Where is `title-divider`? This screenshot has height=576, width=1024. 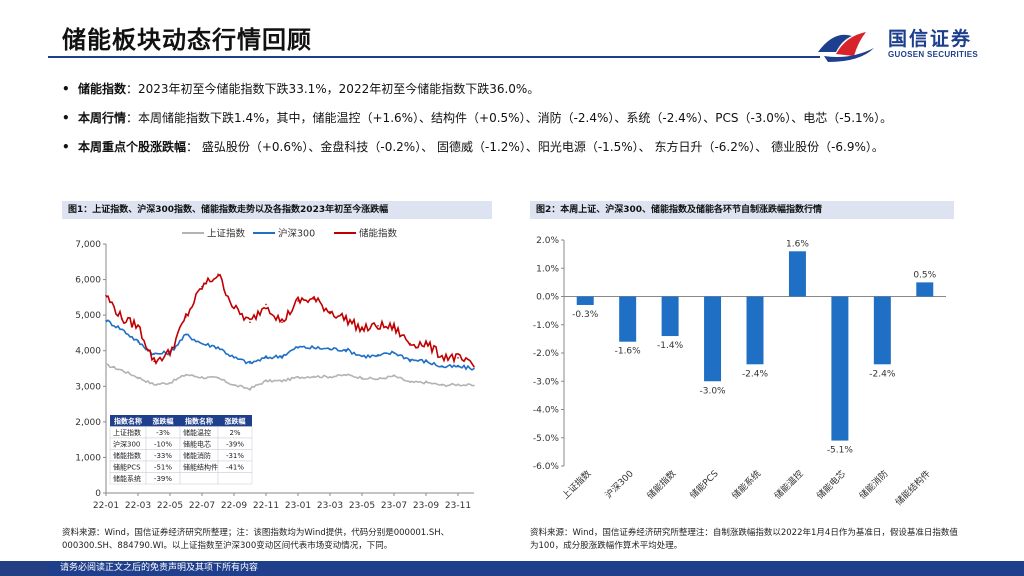 title-divider is located at coordinates (434, 57).